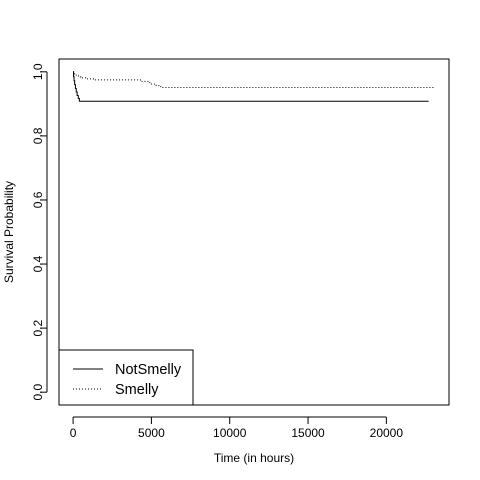  What do you see at coordinates (38, 392) in the screenshot?
I see `y-tick-label: 0.0` at bounding box center [38, 392].